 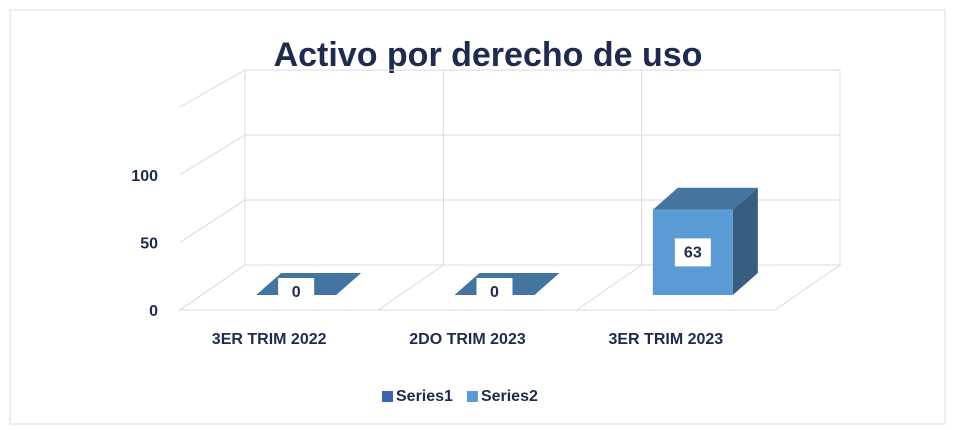 What do you see at coordinates (705, 198) in the screenshot?
I see `bar-top` at bounding box center [705, 198].